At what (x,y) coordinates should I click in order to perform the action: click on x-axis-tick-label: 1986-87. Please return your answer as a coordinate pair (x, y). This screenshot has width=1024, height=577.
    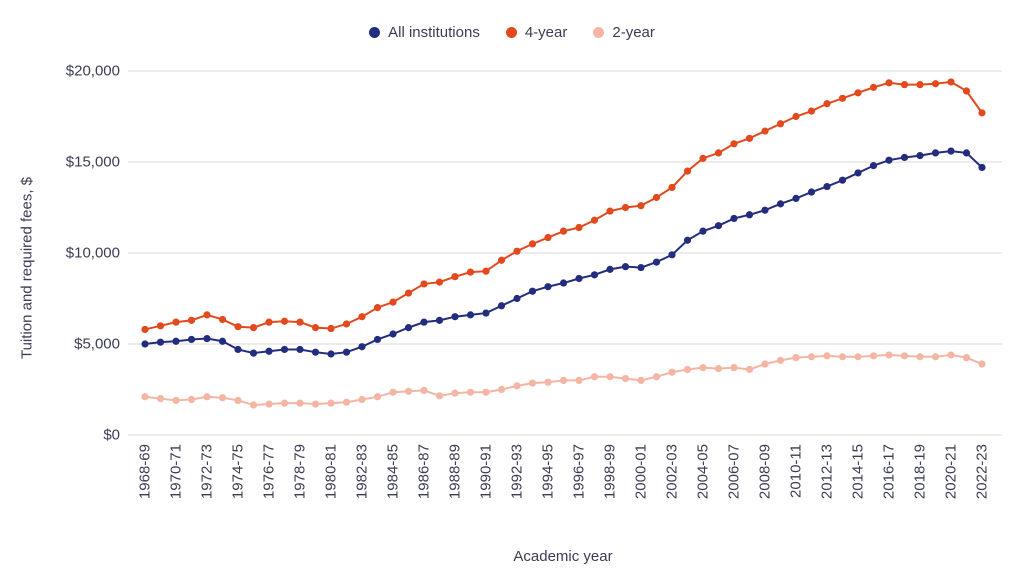
    Looking at the image, I should click on (424, 471).